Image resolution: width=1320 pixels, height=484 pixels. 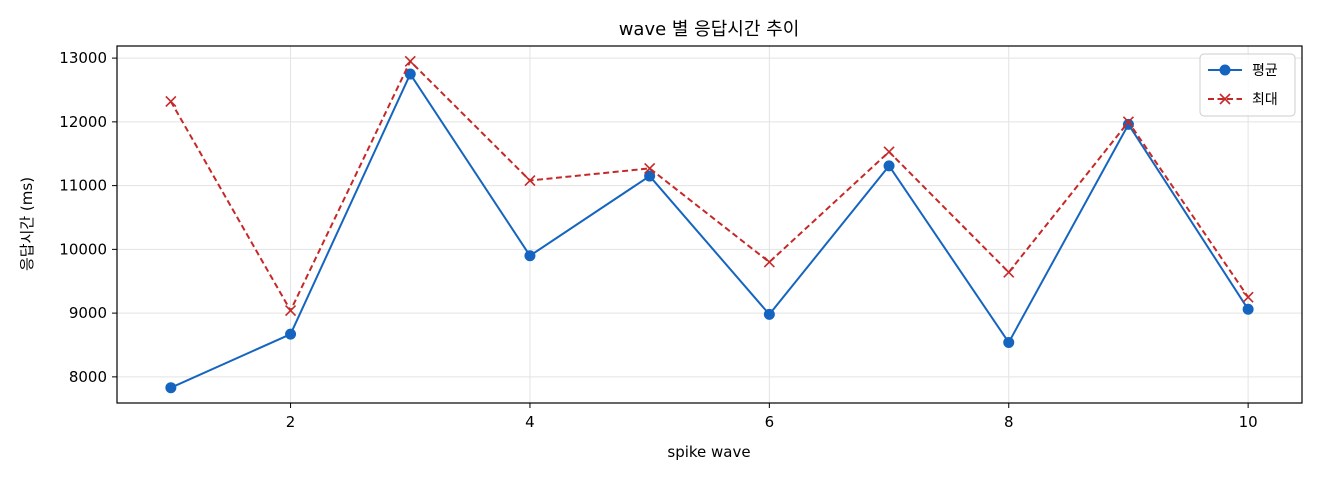 What do you see at coordinates (1248, 422) in the screenshot?
I see `x-tick-label: 10` at bounding box center [1248, 422].